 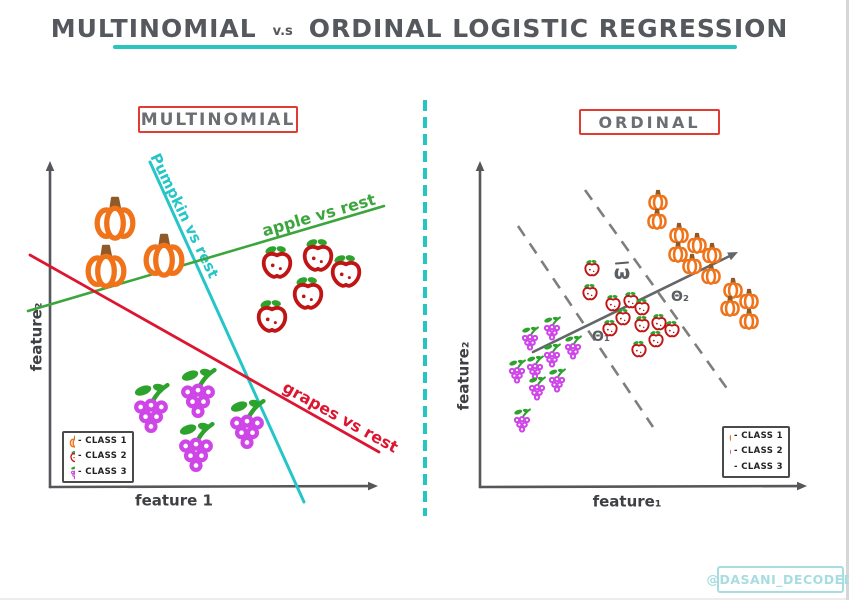 I want to click on legend-multinomial: - CLASS 1 - CLASS 2 - CLASS 3, so click(x=98, y=457).